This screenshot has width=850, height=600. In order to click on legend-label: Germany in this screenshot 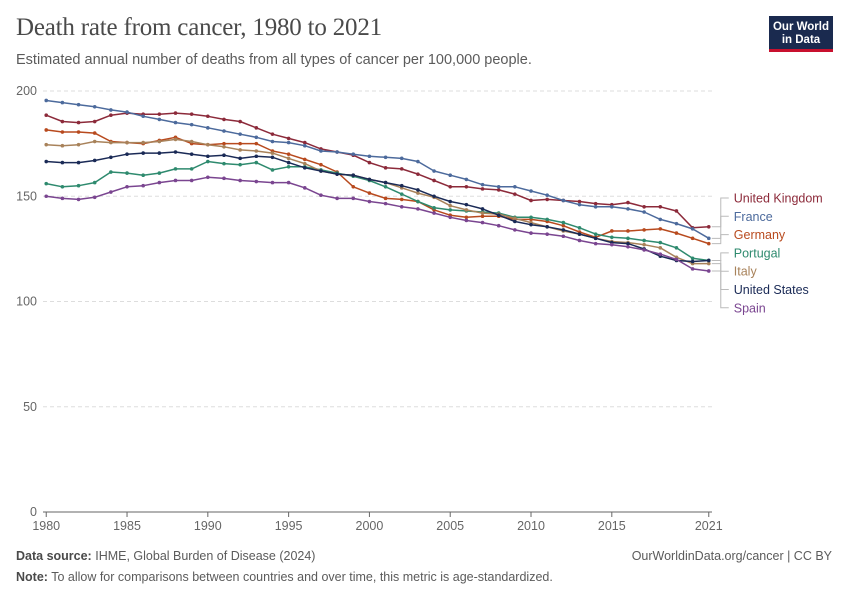, I will do `click(760, 235)`.